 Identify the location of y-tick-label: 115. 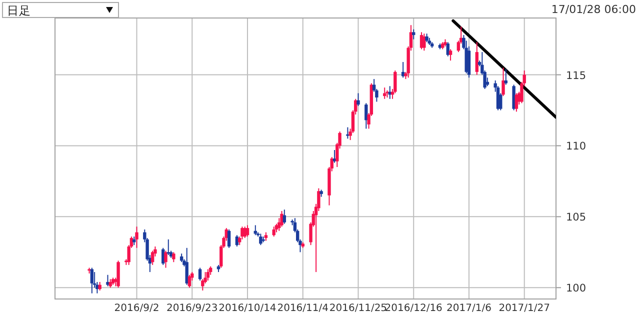
(576, 76).